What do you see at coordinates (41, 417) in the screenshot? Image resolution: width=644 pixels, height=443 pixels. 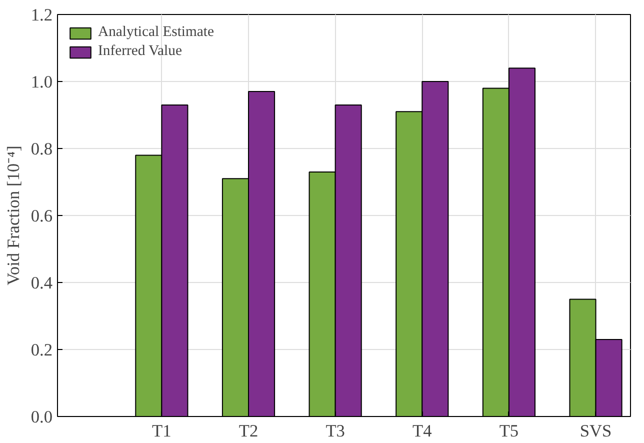 I see `y-tick-label: 0.0` at bounding box center [41, 417].